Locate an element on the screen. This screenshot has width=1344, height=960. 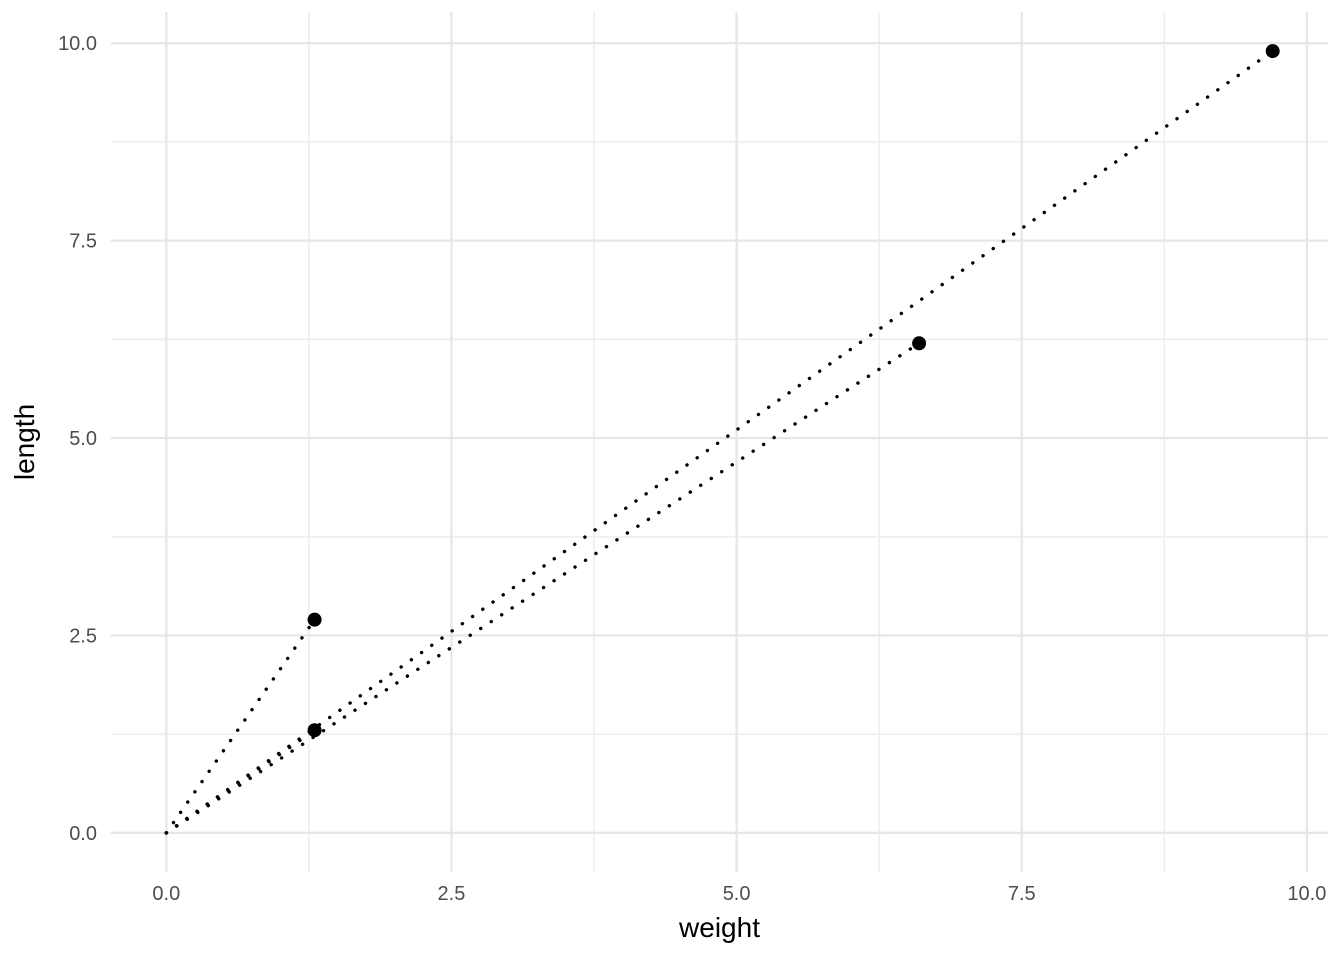
x-tick-label: 5.0 is located at coordinates (737, 894).